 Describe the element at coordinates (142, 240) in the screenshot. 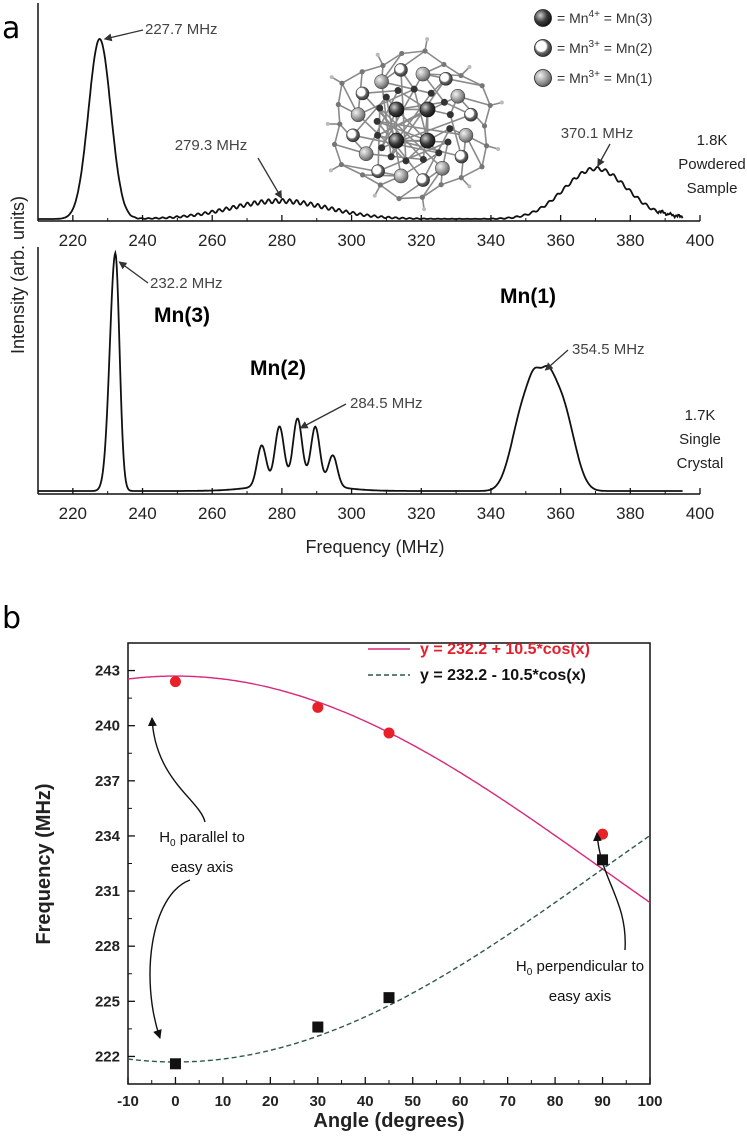

I see `powdered-tick-label-240: 240` at that location.